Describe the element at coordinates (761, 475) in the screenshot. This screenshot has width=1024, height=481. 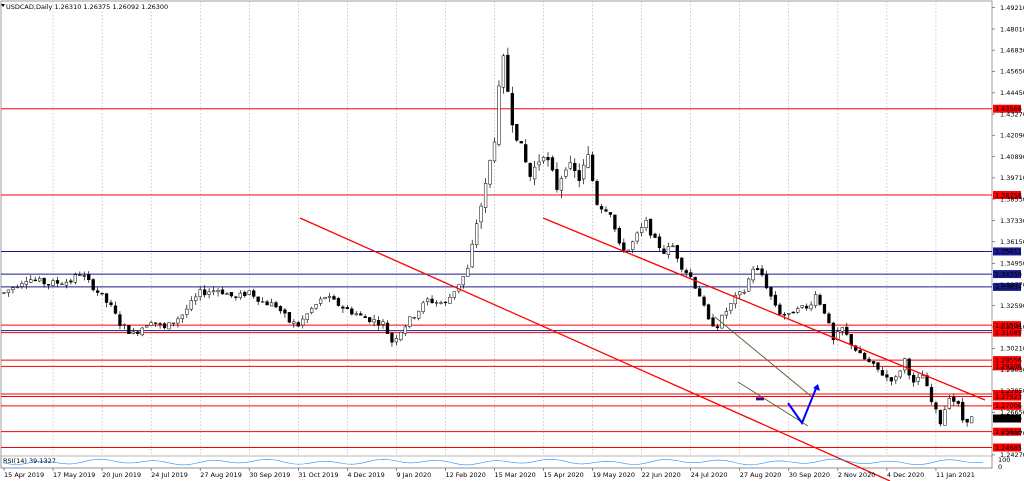
I see `x-tick-label: 27 Aug 2020` at that location.